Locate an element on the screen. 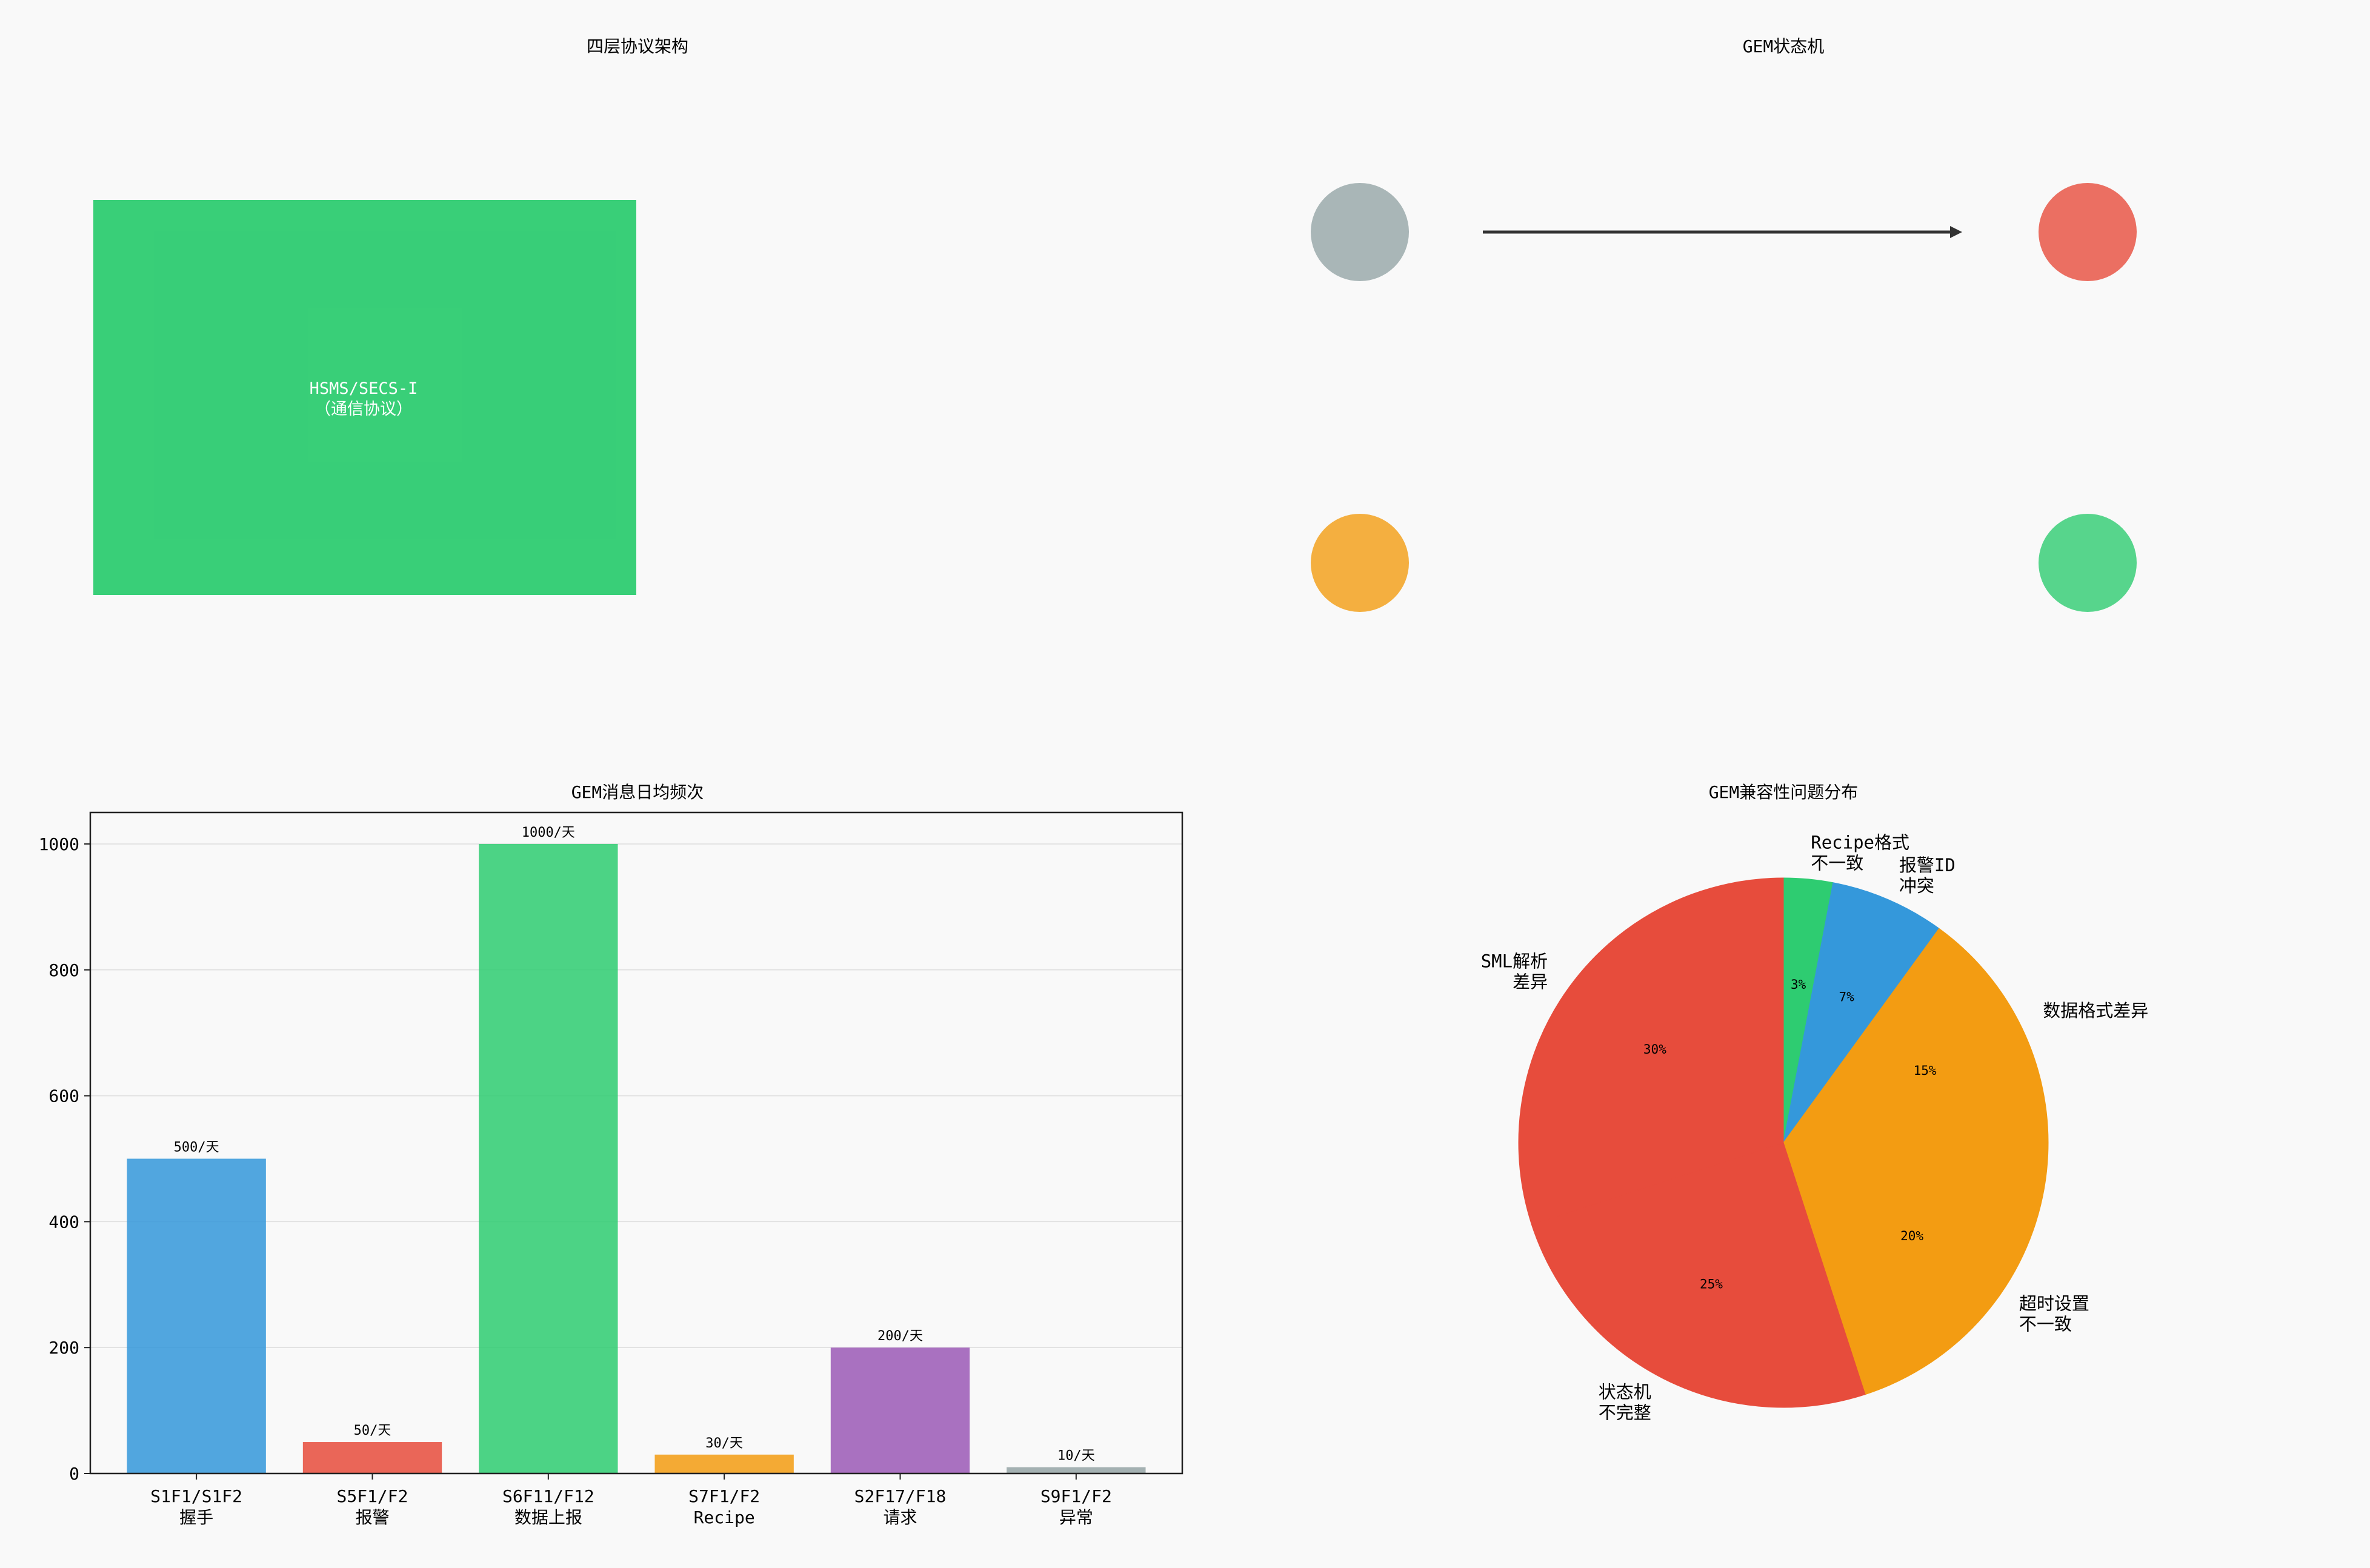 The height and width of the screenshot is (1568, 2370). state-transition-arrowhead is located at coordinates (1956, 232).